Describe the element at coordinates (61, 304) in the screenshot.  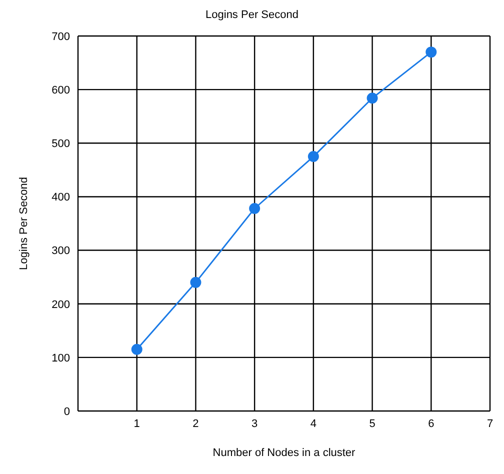
I see `y-tick-label: 200` at that location.